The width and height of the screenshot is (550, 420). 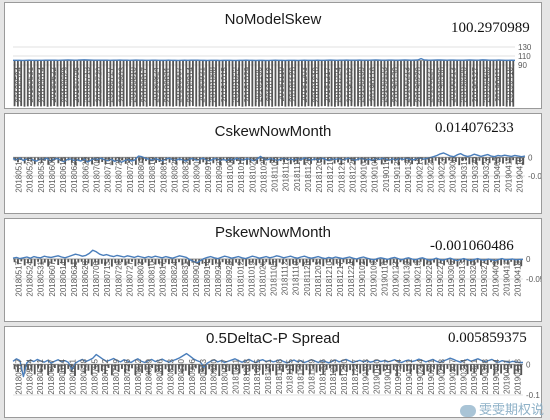 I want to click on x-tick-label: 20181115, so click(x=290, y=375).